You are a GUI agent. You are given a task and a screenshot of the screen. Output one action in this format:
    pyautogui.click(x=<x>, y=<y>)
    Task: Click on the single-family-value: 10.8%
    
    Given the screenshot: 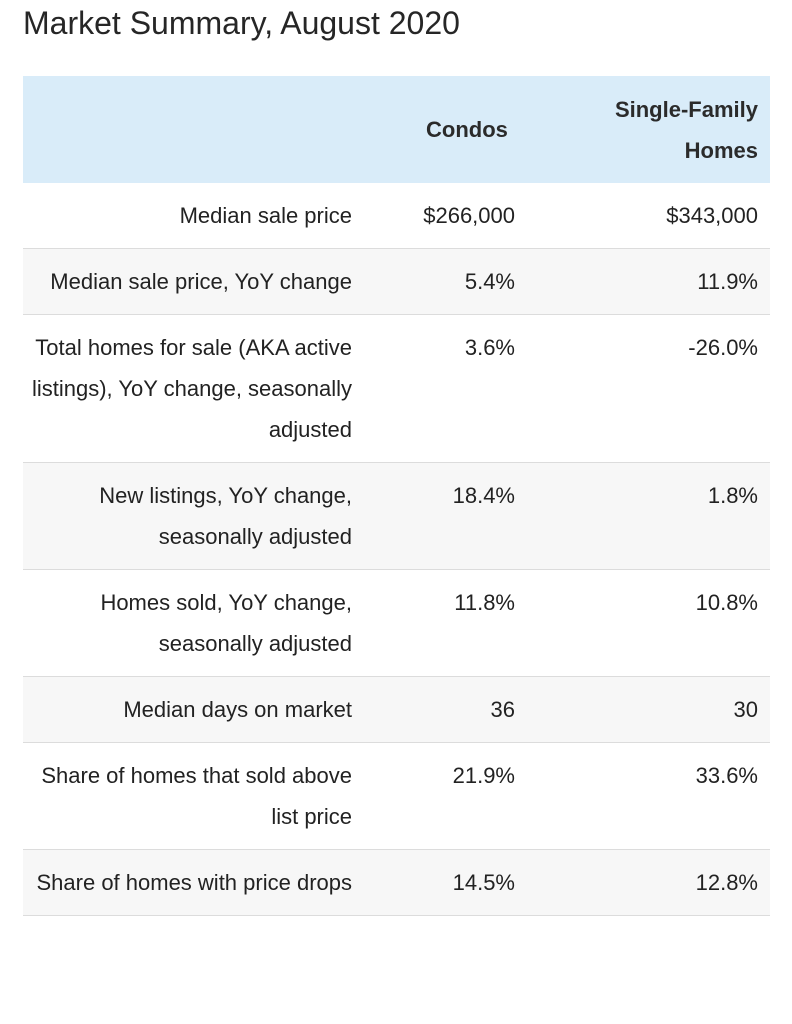 What is the action you would take?
    pyautogui.click(x=726, y=602)
    